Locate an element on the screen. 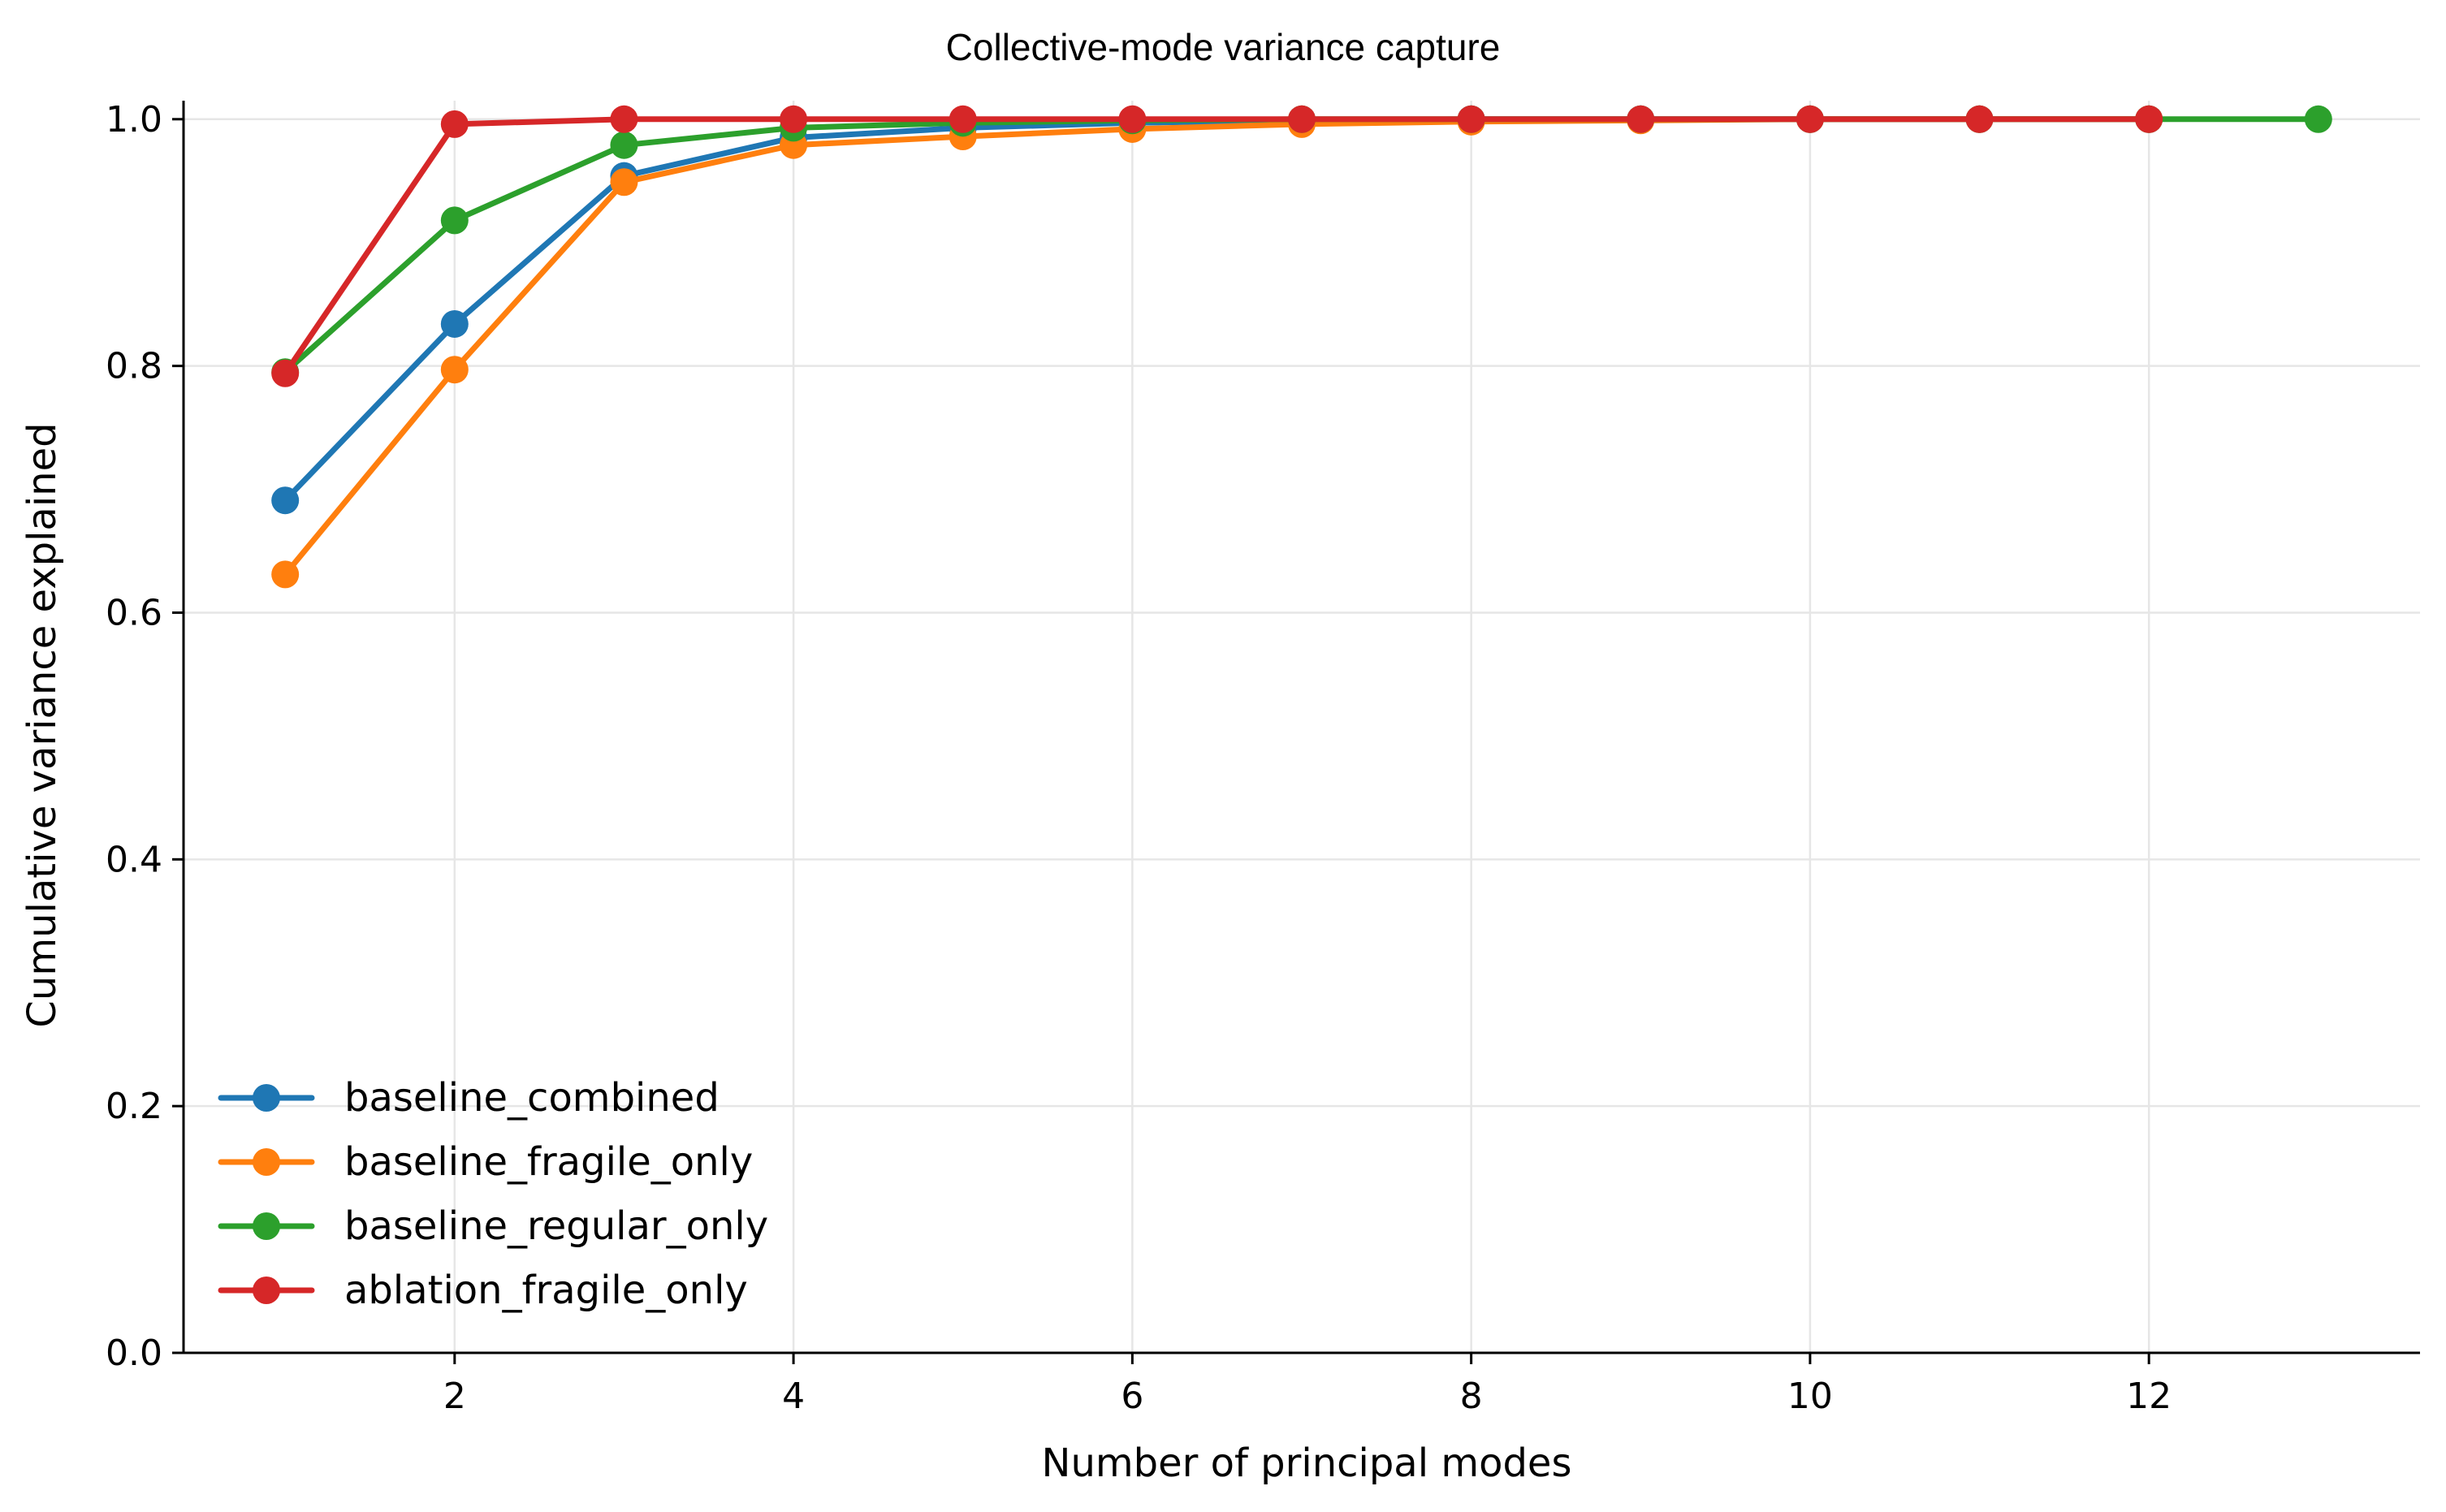 The width and height of the screenshot is (2446, 1512). y-axis-label: Cumulative variance explained is located at coordinates (42, 724).